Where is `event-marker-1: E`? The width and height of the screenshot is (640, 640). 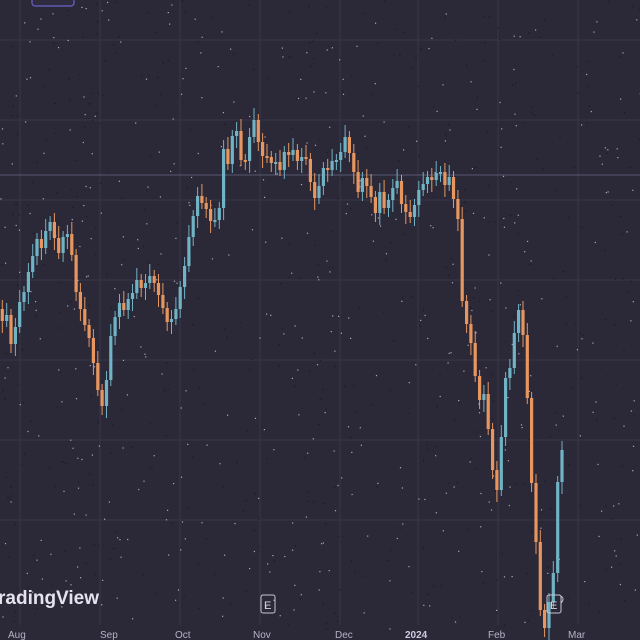 event-marker-1: E is located at coordinates (268, 604).